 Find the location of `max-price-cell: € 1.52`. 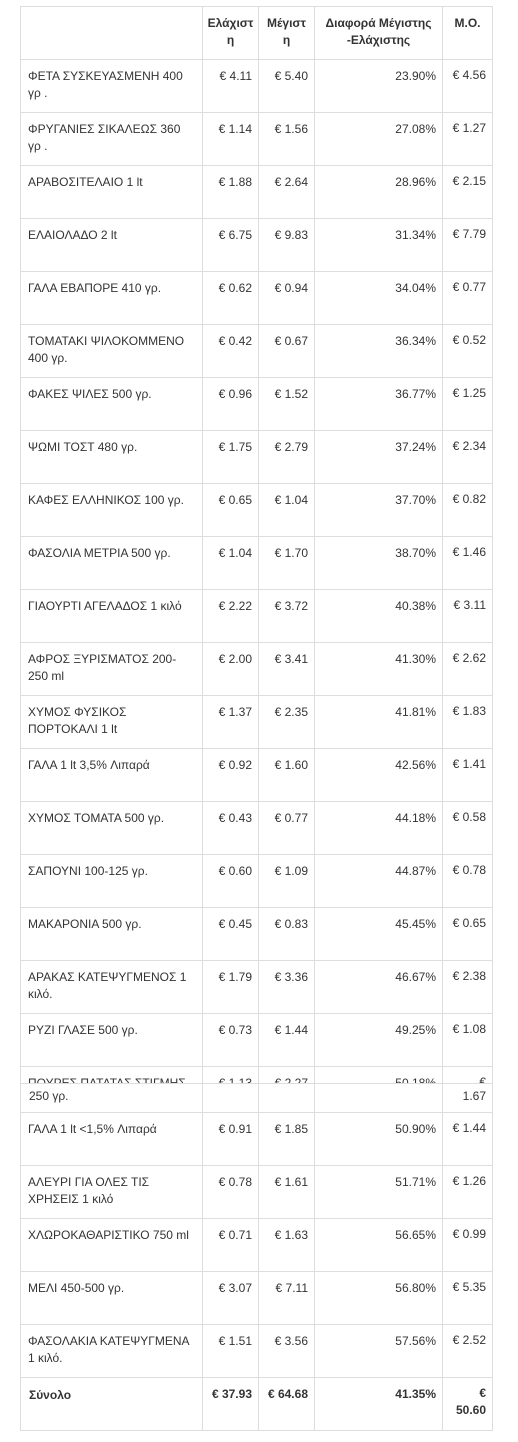

max-price-cell: € 1.52 is located at coordinates (286, 404).